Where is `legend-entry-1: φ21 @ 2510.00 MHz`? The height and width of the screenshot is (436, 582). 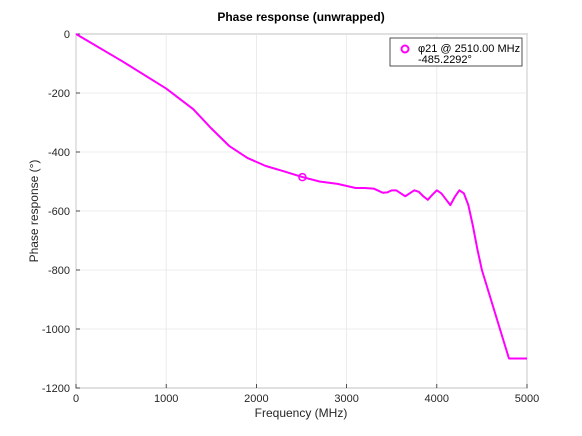
legend-entry-1: φ21 @ 2510.00 MHz is located at coordinates (469, 49).